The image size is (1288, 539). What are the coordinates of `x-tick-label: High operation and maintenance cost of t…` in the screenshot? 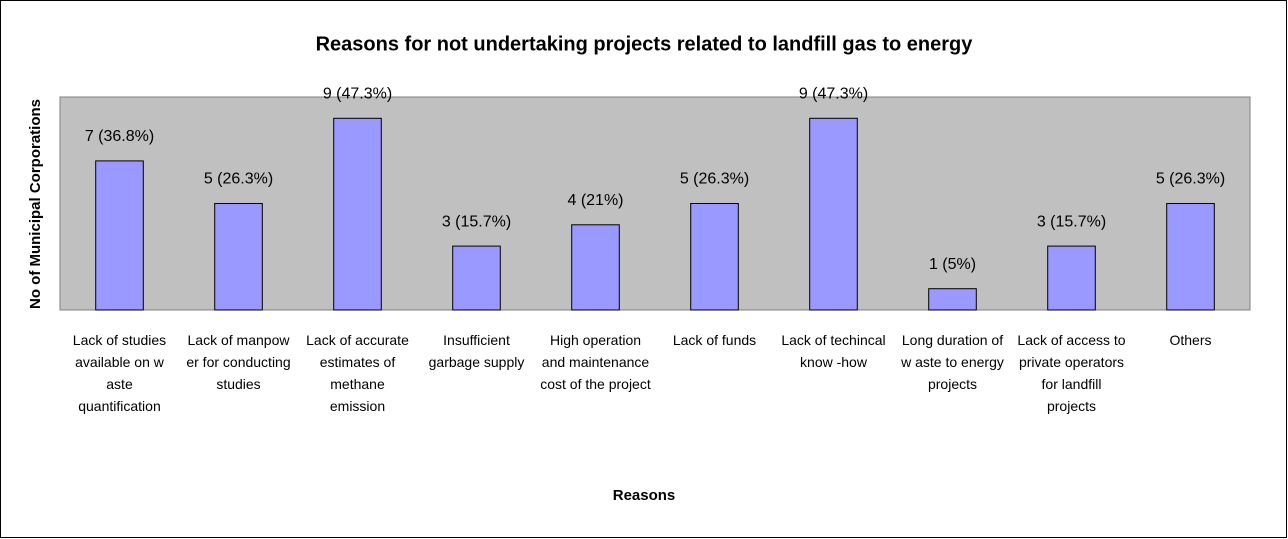 It's located at (595, 362).